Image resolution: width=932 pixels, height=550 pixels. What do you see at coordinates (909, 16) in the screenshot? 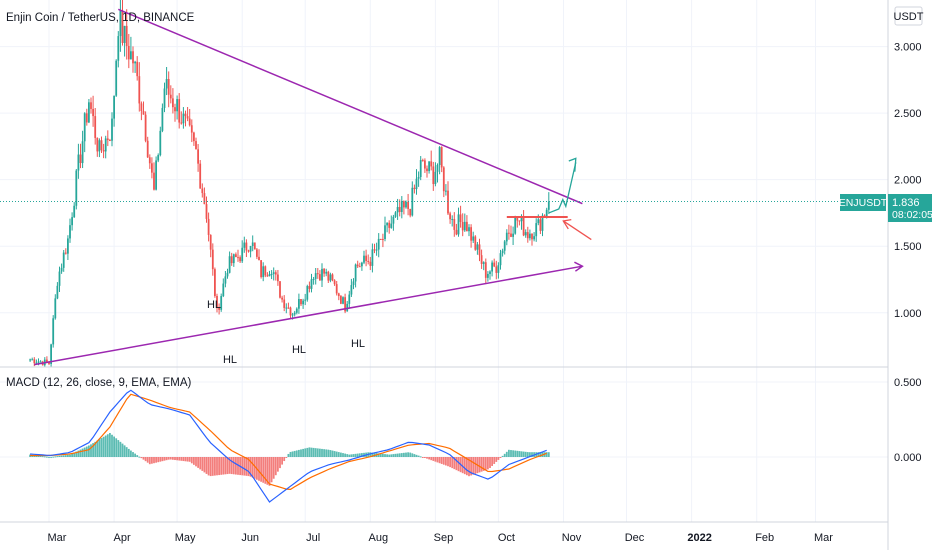
I see `currency-button: USDT` at bounding box center [909, 16].